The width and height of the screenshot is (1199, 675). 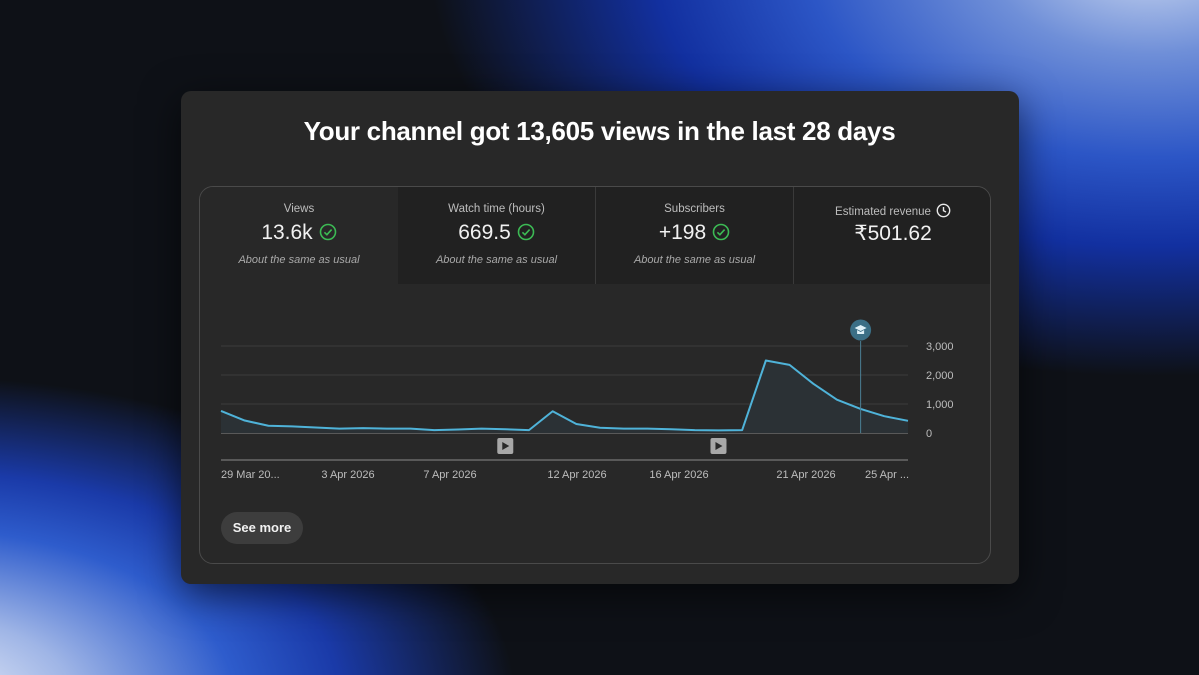 I want to click on metric-value: ₹501.62, so click(x=893, y=233).